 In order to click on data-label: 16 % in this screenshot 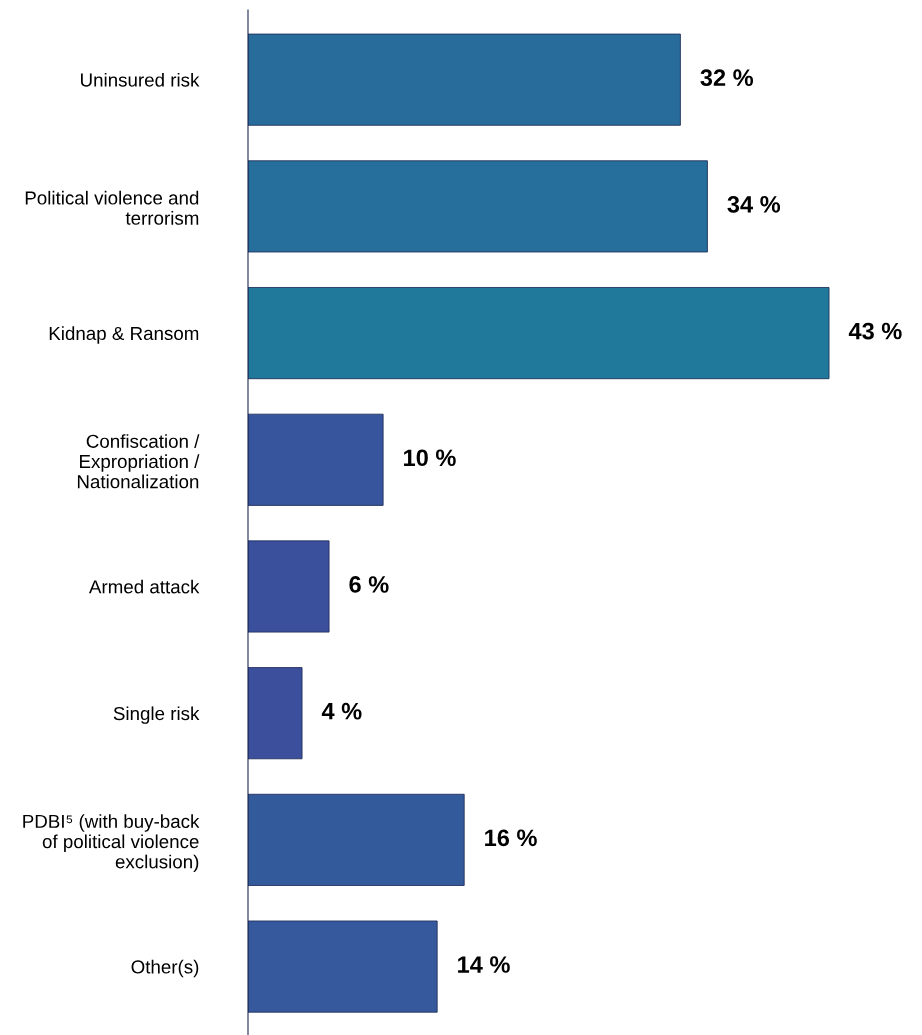, I will do `click(511, 838)`.